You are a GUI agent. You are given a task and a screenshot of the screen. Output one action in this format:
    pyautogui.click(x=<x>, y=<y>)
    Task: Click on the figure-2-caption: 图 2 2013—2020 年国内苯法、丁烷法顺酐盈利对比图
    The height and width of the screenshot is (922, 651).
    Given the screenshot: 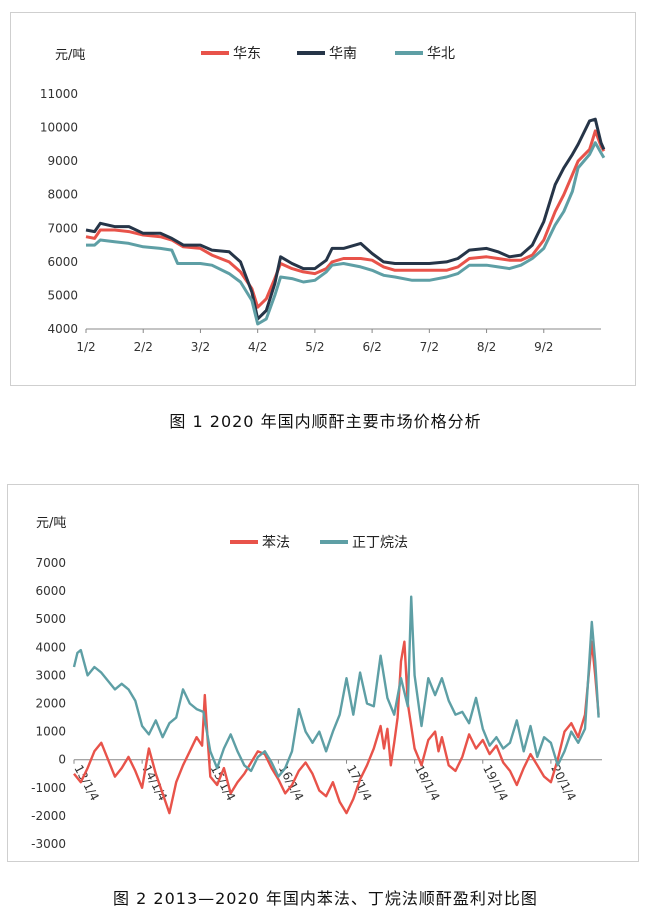 What is the action you would take?
    pyautogui.click(x=325, y=898)
    